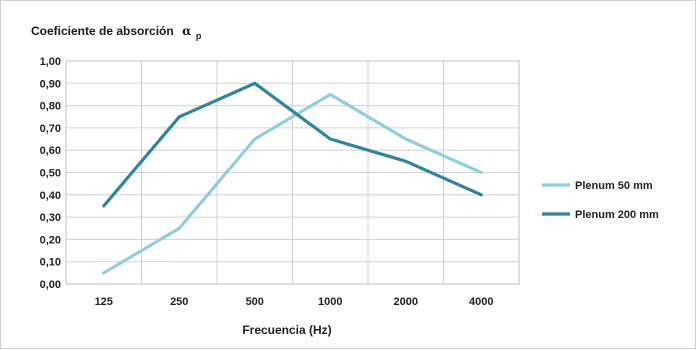 This screenshot has height=350, width=696. Describe the element at coordinates (614, 186) in the screenshot. I see `legend-label: Plenum 50 mm` at that location.